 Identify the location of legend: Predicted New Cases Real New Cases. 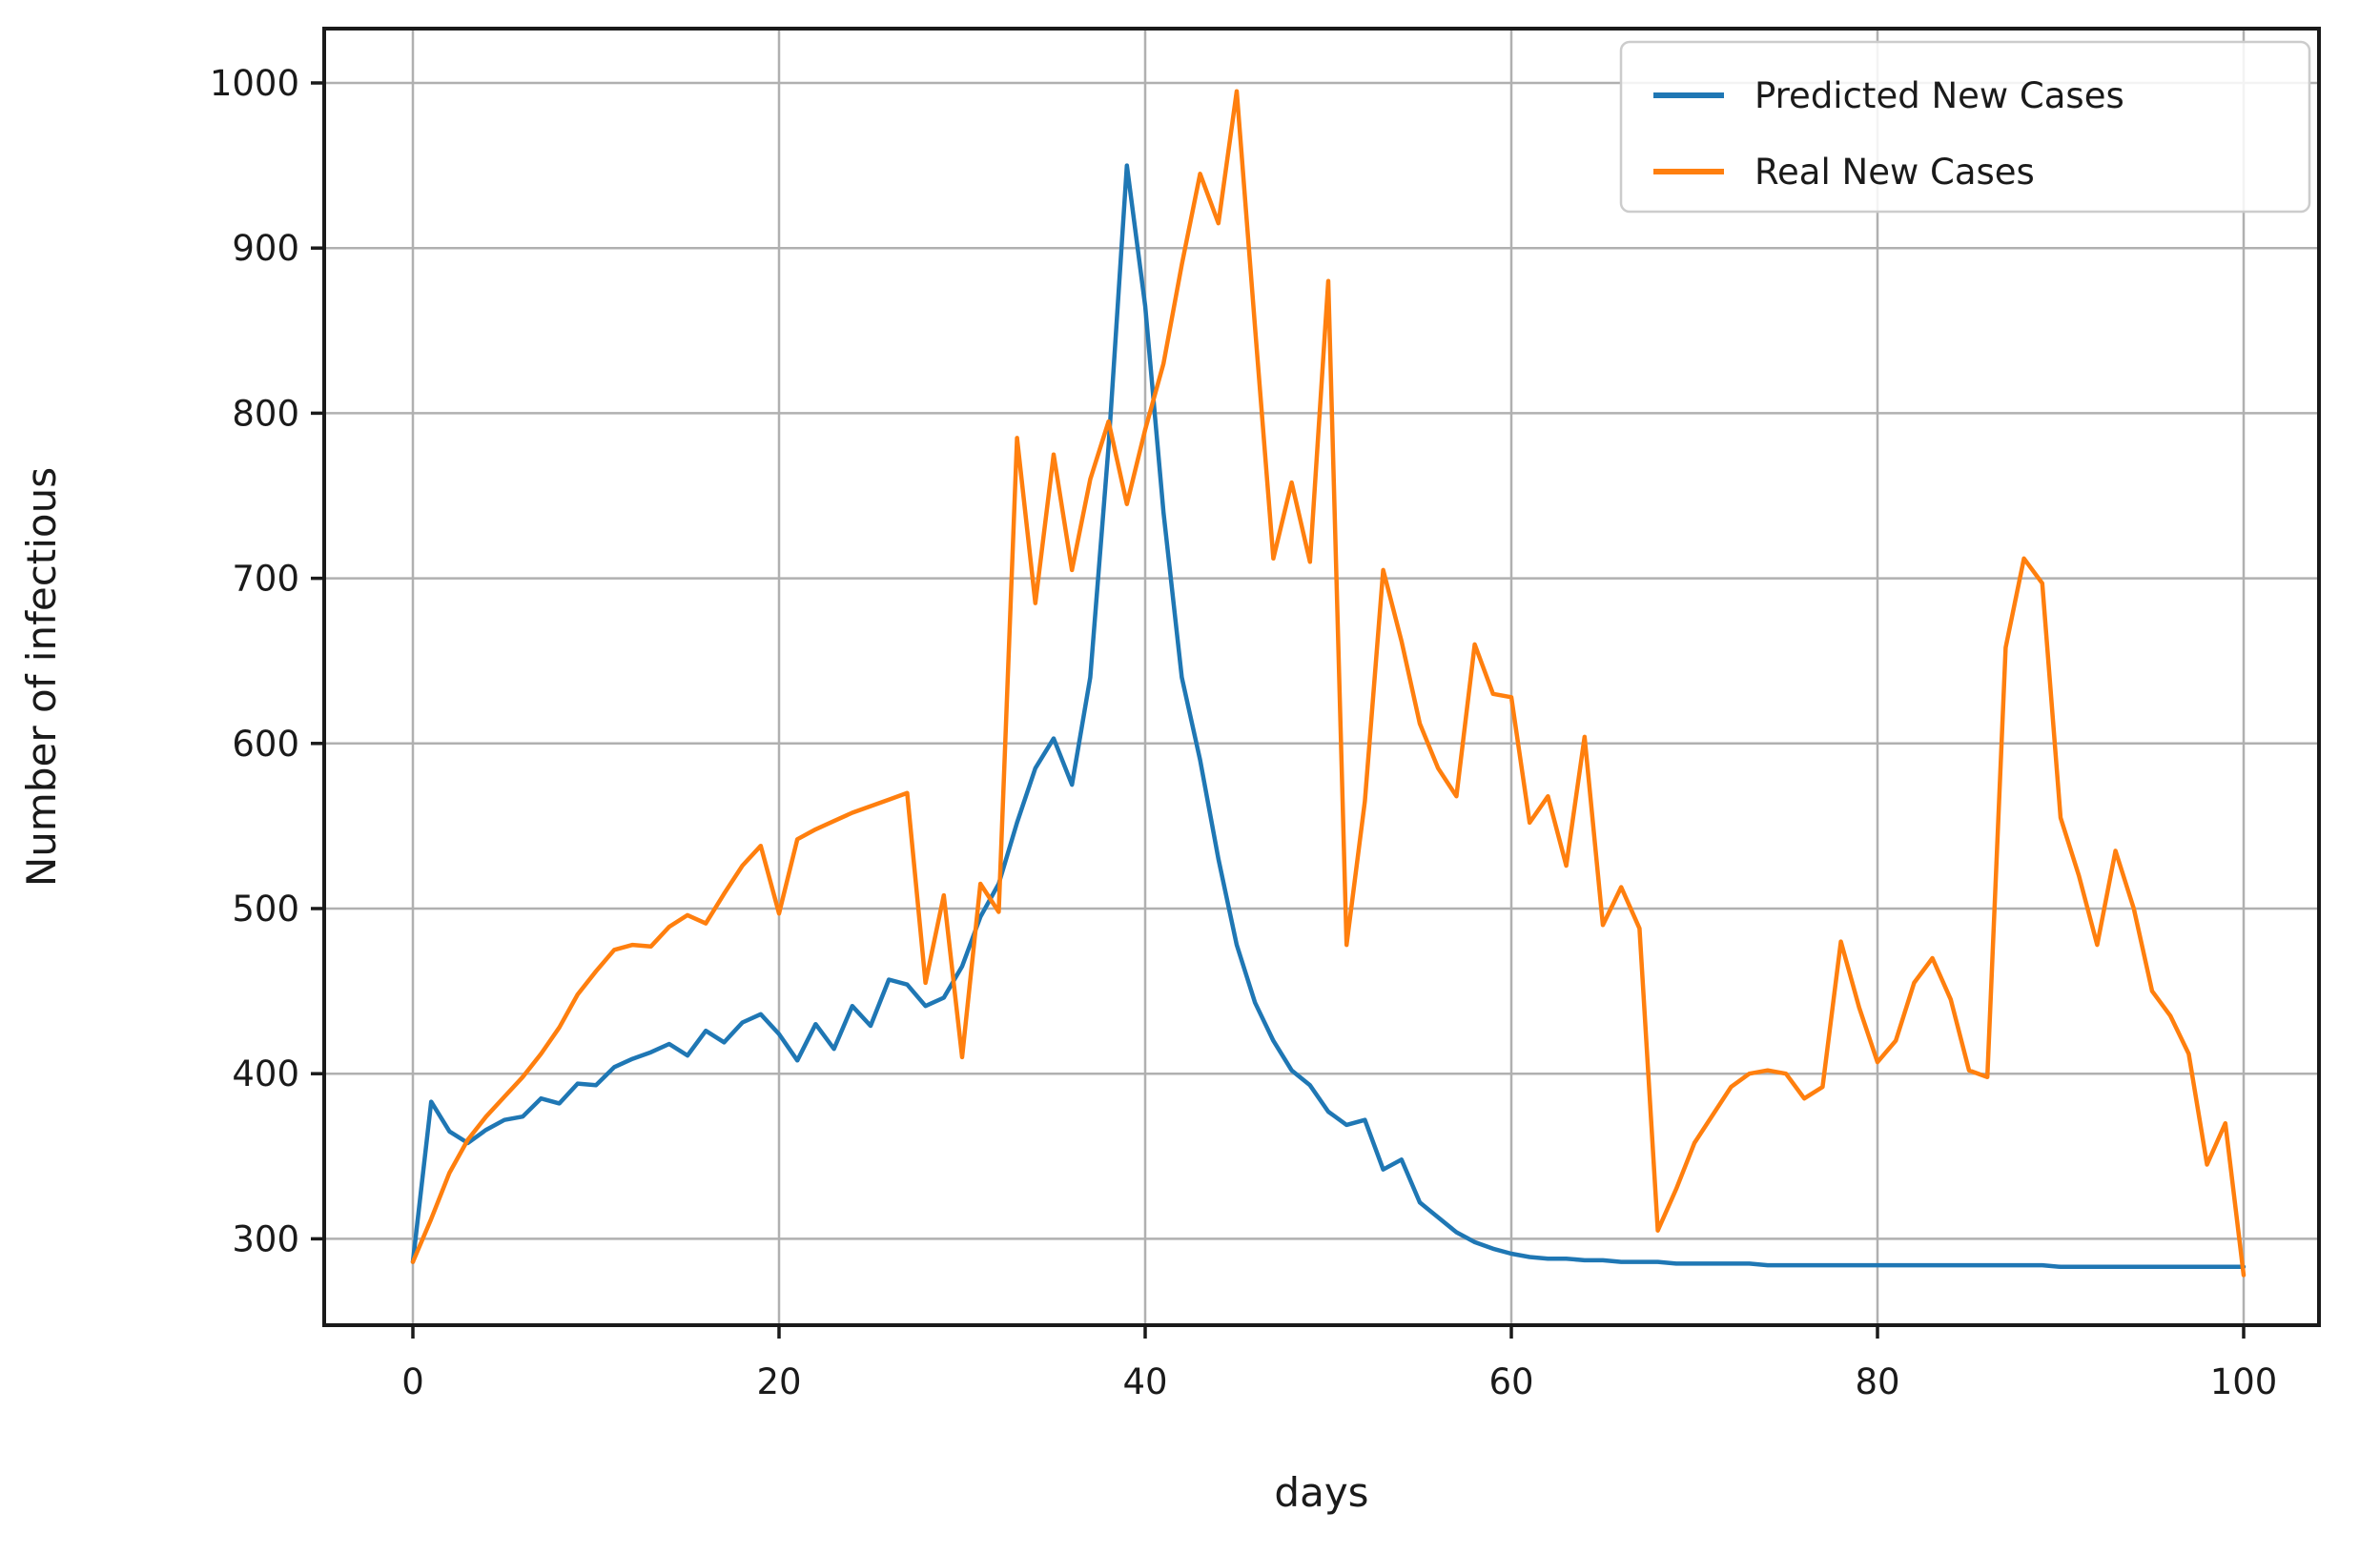
(1965, 127).